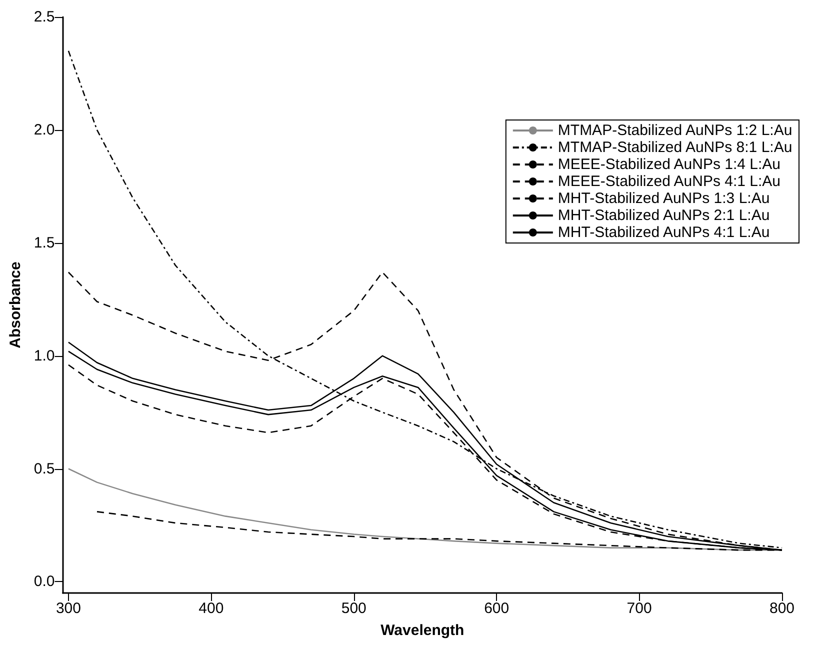 This screenshot has width=814, height=659. Describe the element at coordinates (44, 129) in the screenshot. I see `y-tick-label: 2.0` at that location.